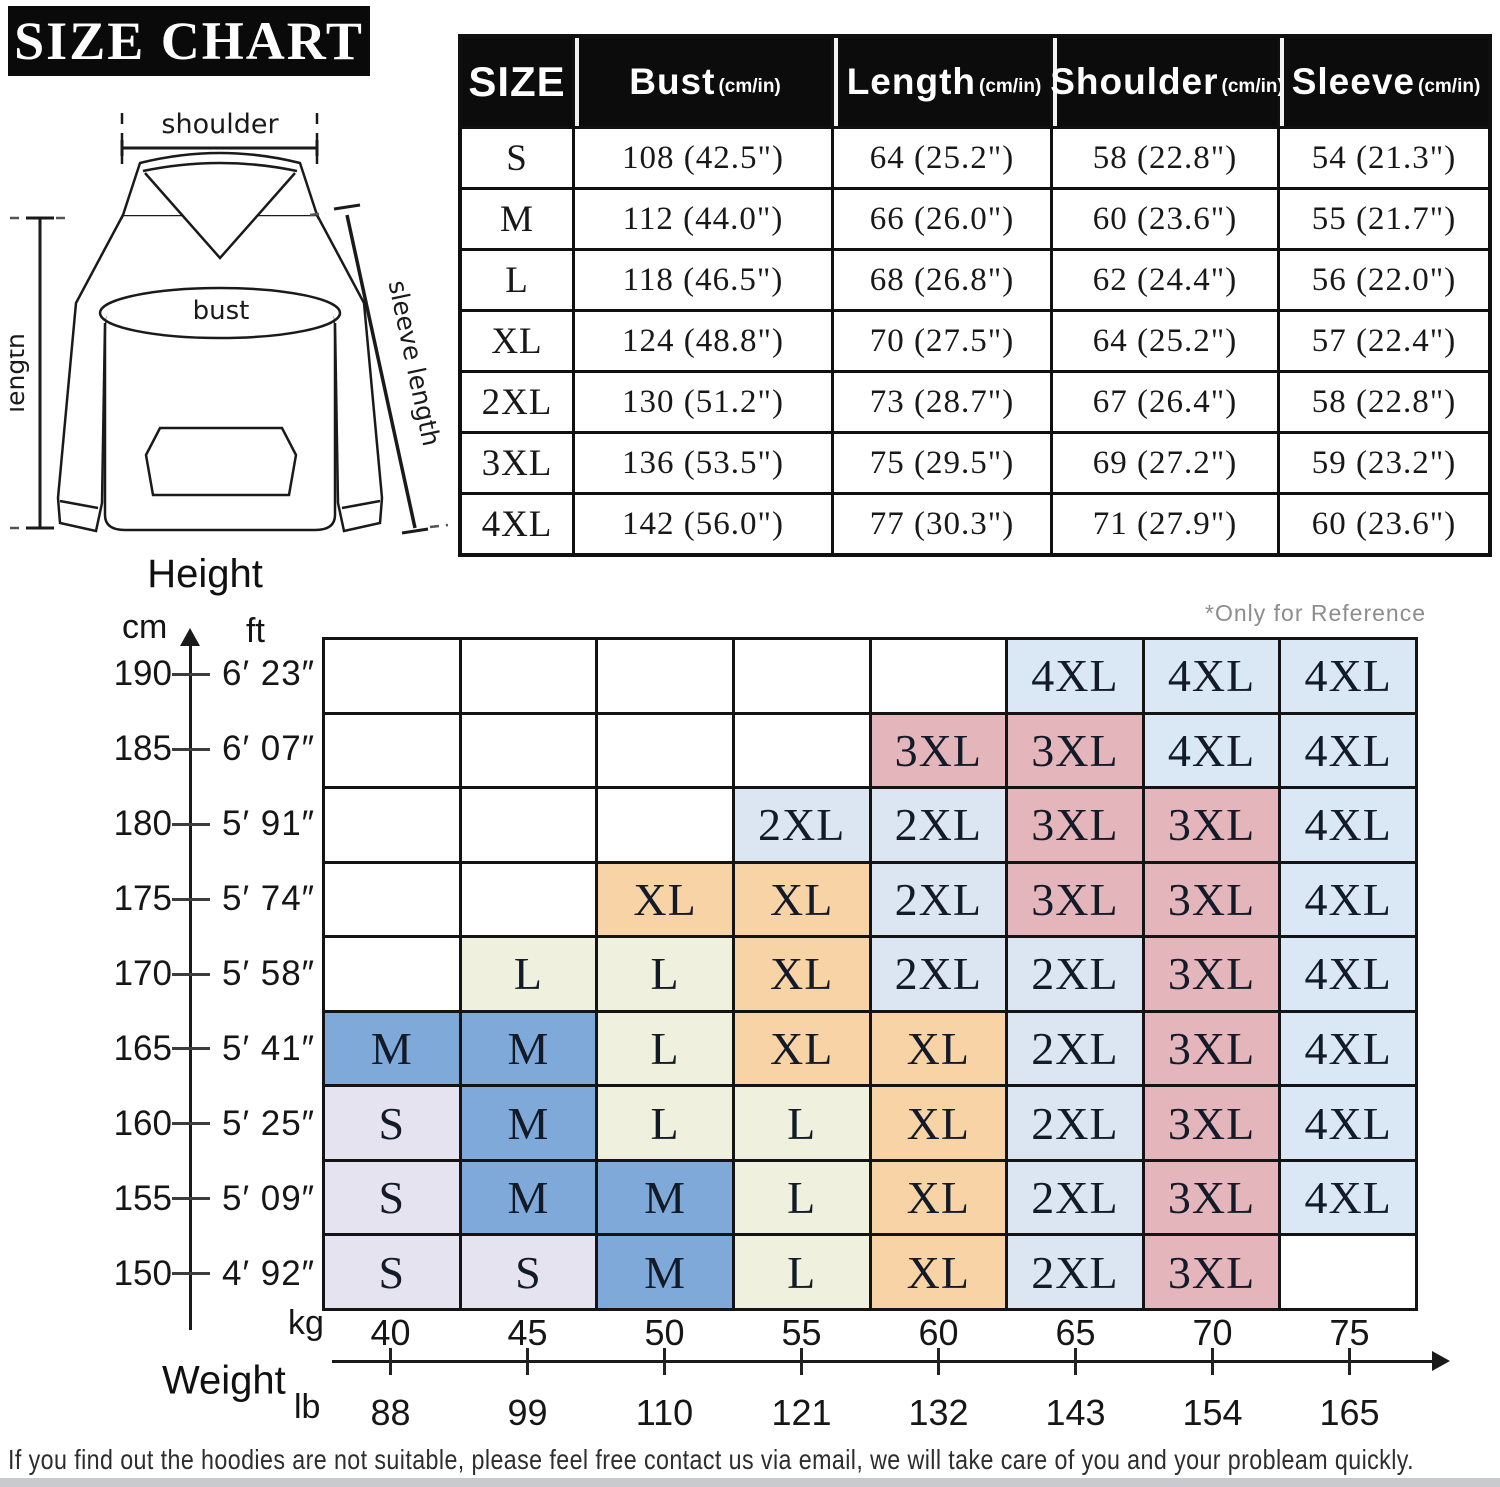 This screenshot has width=1500, height=1487. I want to click on height-ft-label: 5′ 58″, so click(269, 973).